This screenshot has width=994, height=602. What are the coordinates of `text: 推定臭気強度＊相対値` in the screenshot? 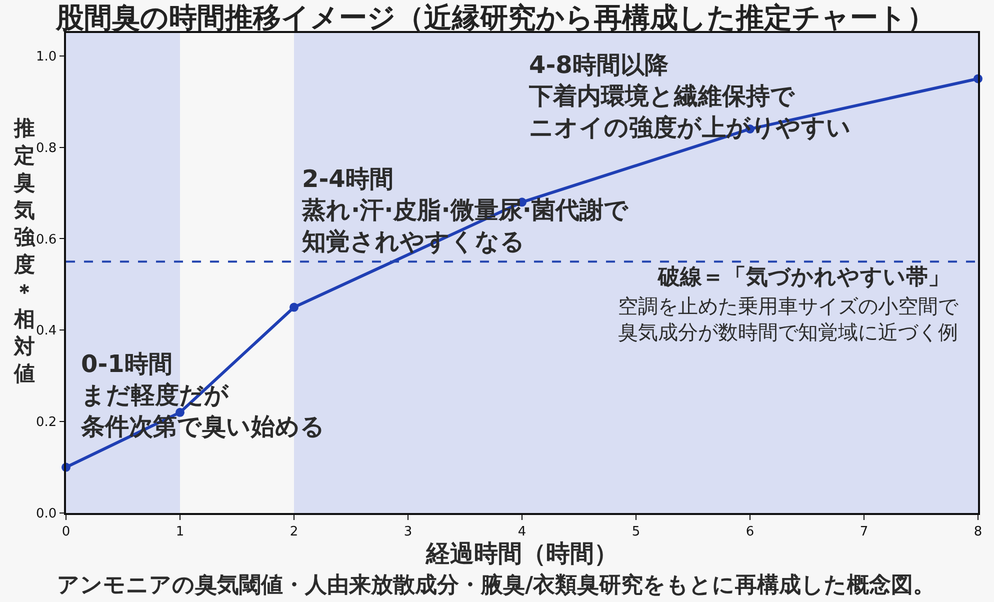 It's located at (24, 251).